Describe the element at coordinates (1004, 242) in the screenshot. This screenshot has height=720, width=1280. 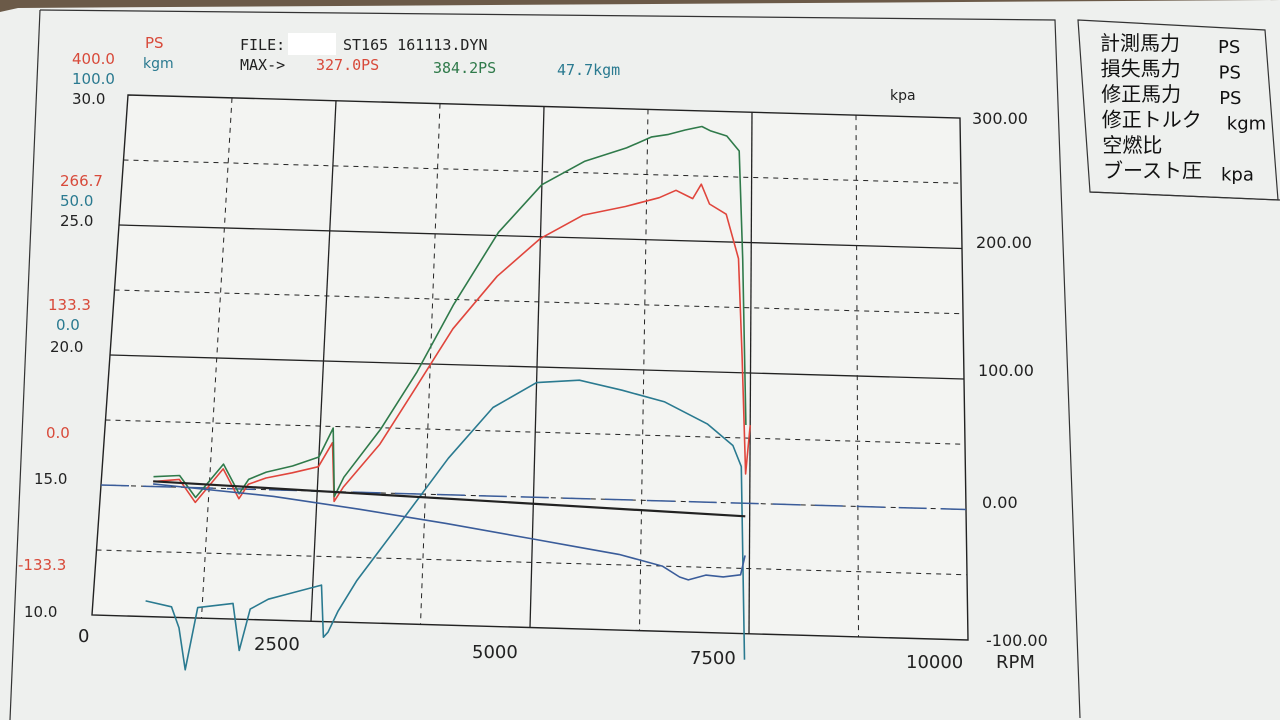
I see `right-tick-200: 200.00` at that location.